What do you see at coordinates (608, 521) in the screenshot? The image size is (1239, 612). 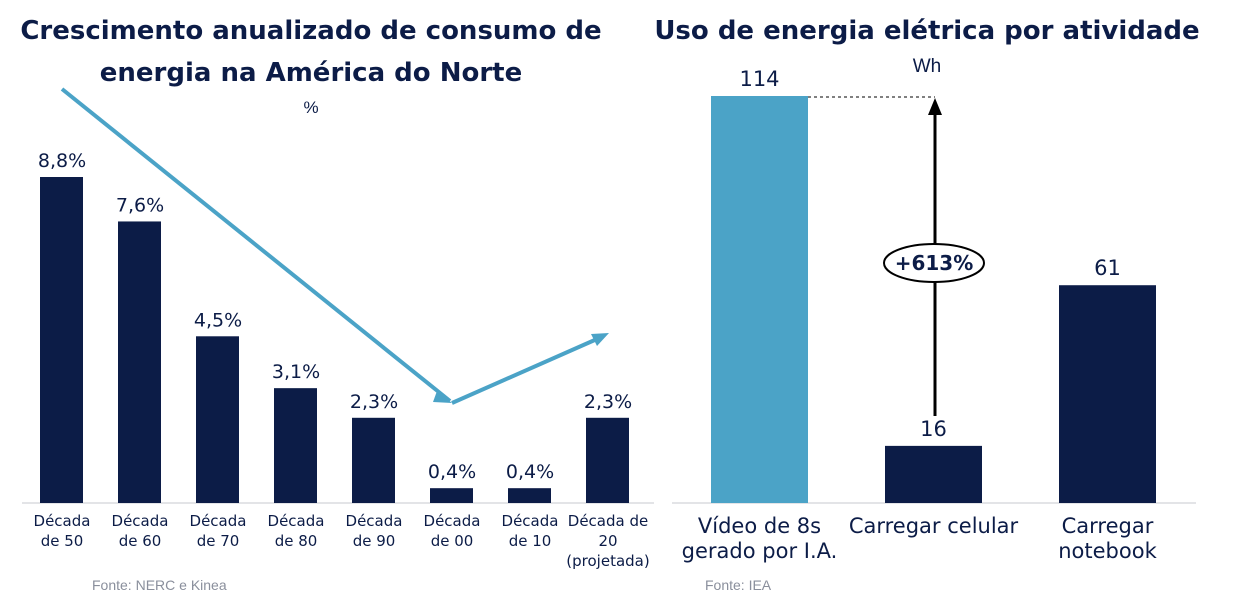 I see `left-category-label: Década de` at bounding box center [608, 521].